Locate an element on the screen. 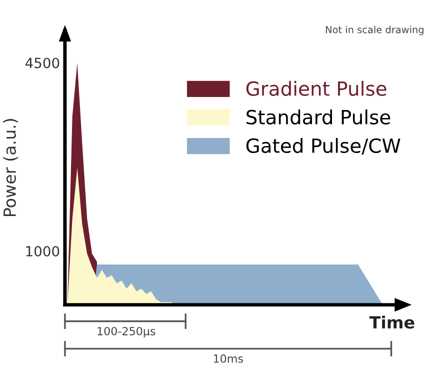 This screenshot has height=381, width=433. x-axis-title: Time is located at coordinates (391, 322).